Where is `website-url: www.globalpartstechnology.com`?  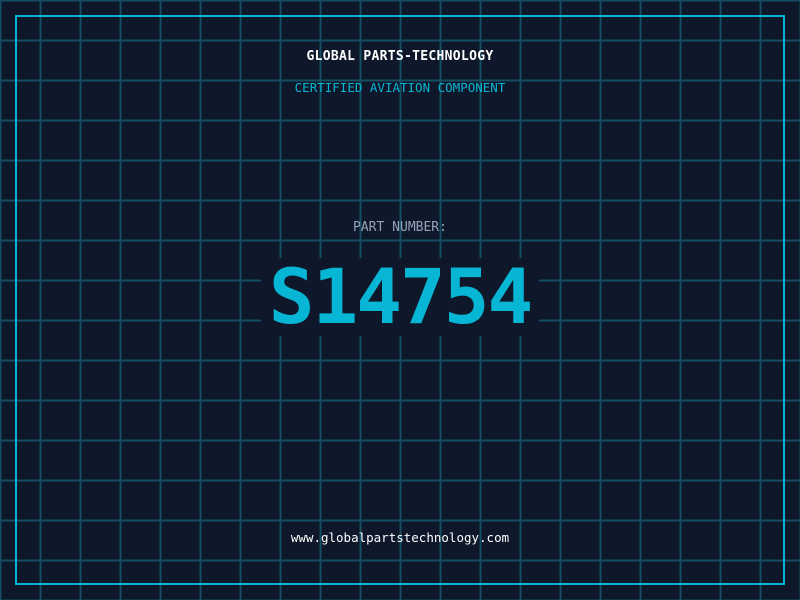
website-url: www.globalpartstechnology.com is located at coordinates (400, 537).